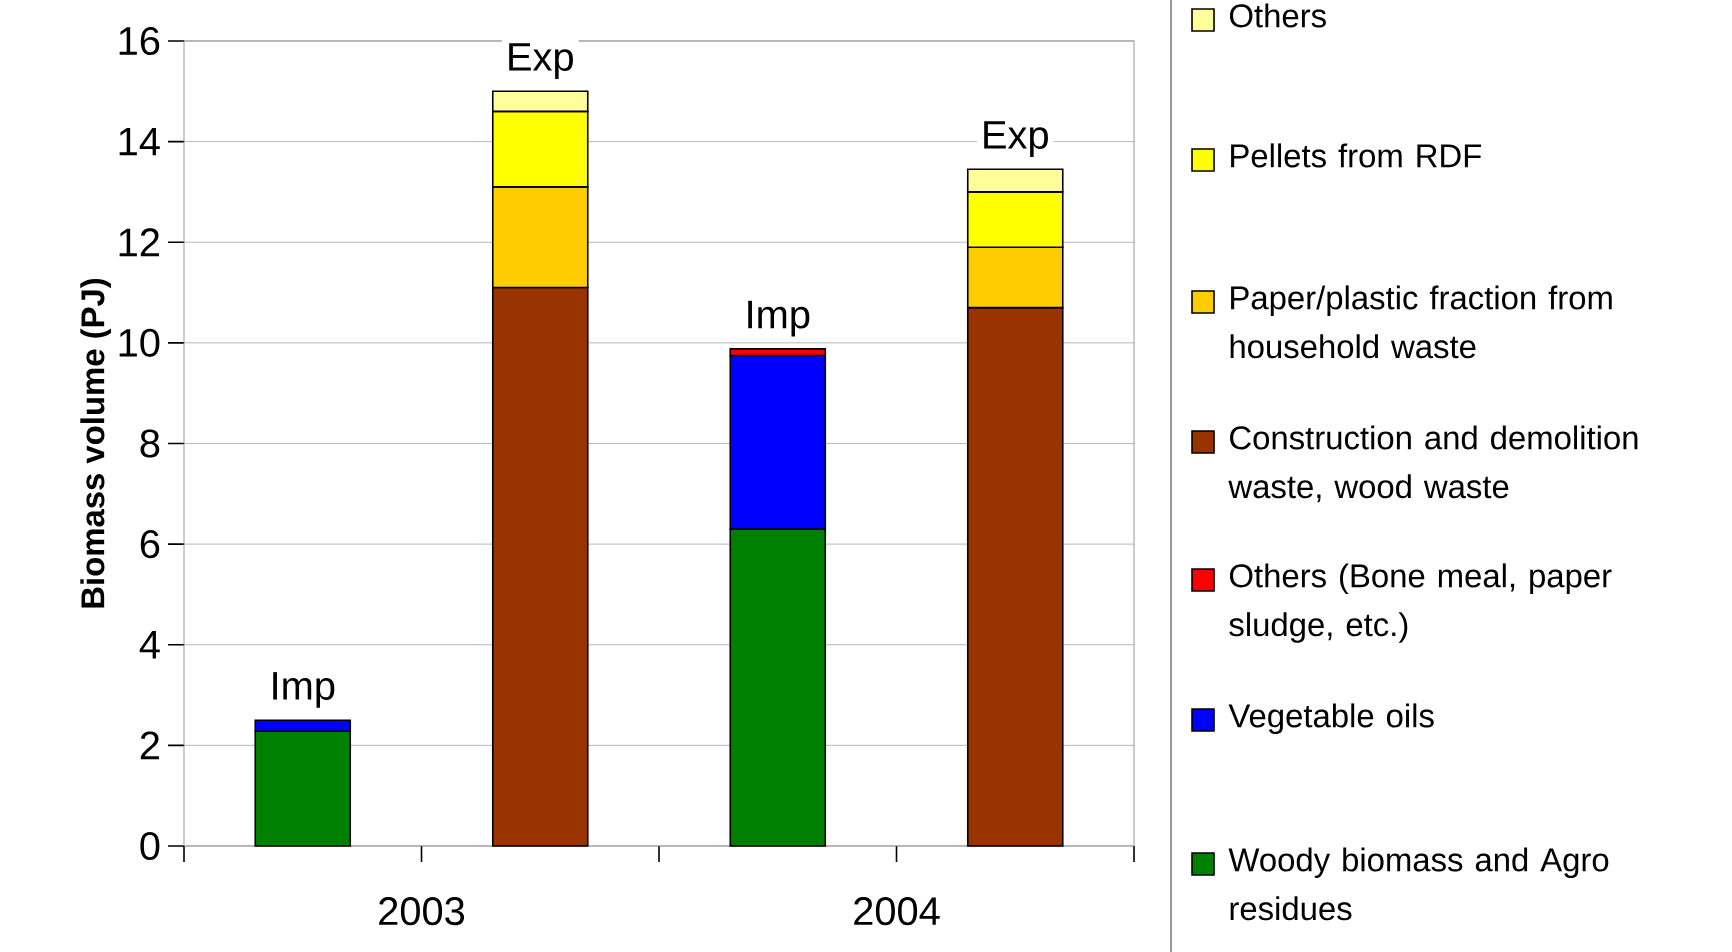 Image resolution: width=1732 pixels, height=952 pixels. What do you see at coordinates (422, 911) in the screenshot?
I see `text: 2003` at bounding box center [422, 911].